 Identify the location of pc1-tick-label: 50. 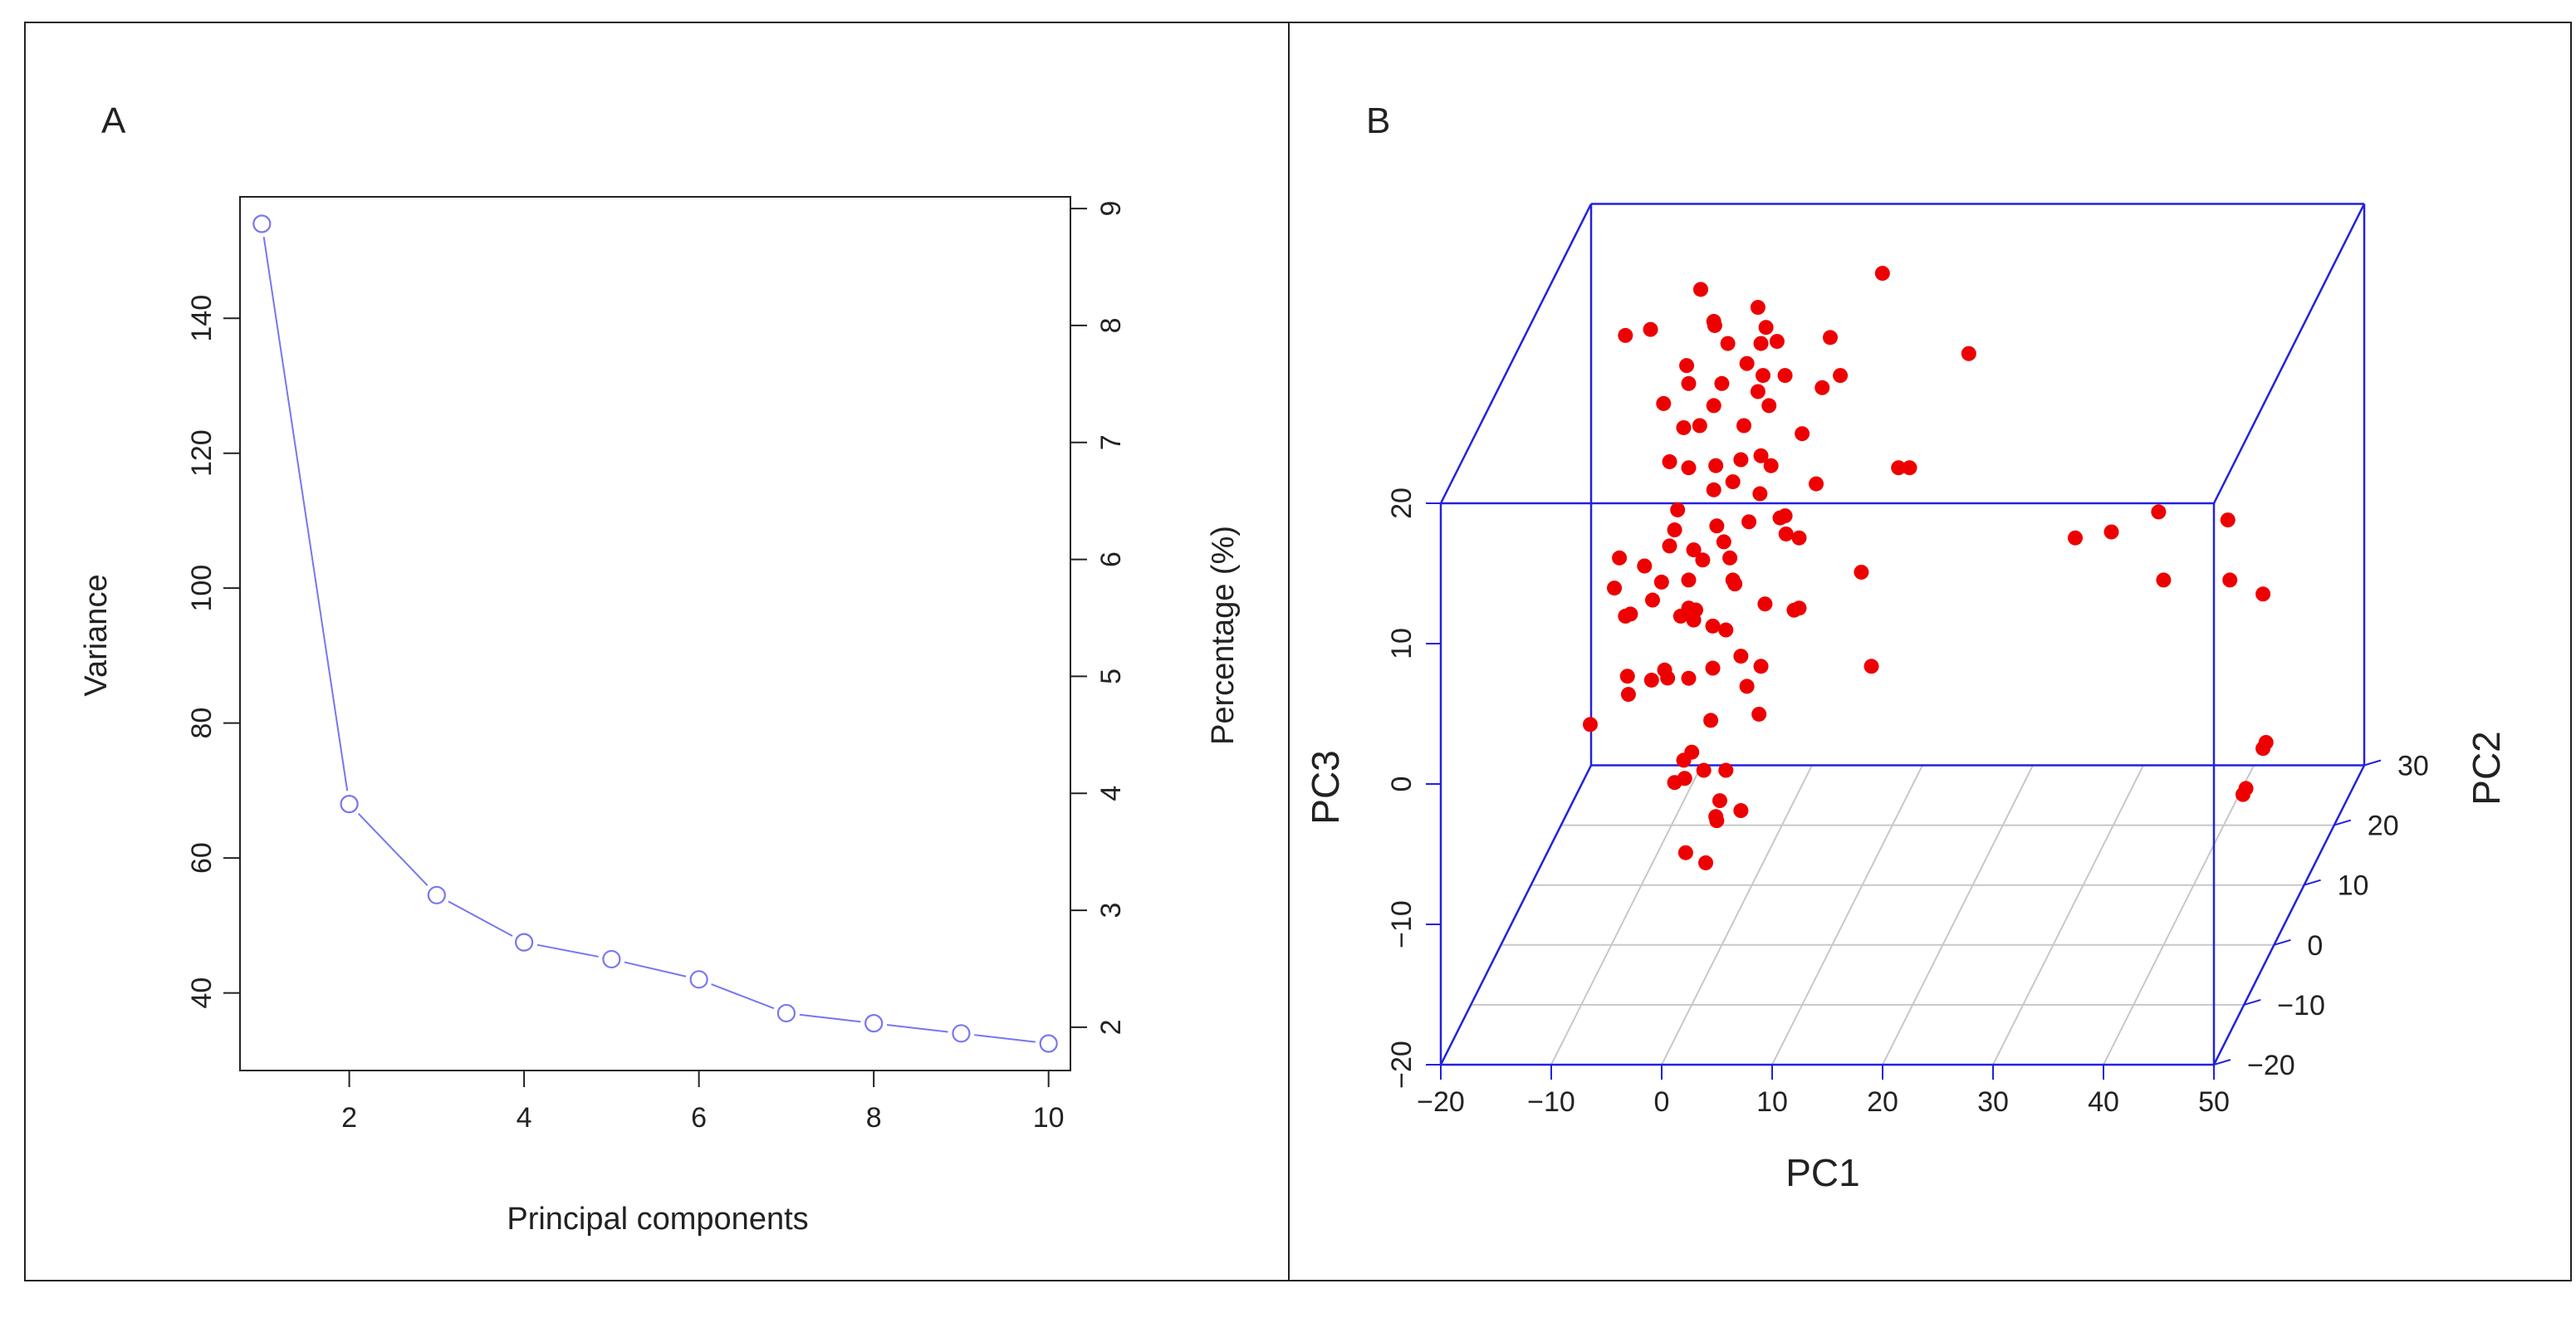
(2214, 1102).